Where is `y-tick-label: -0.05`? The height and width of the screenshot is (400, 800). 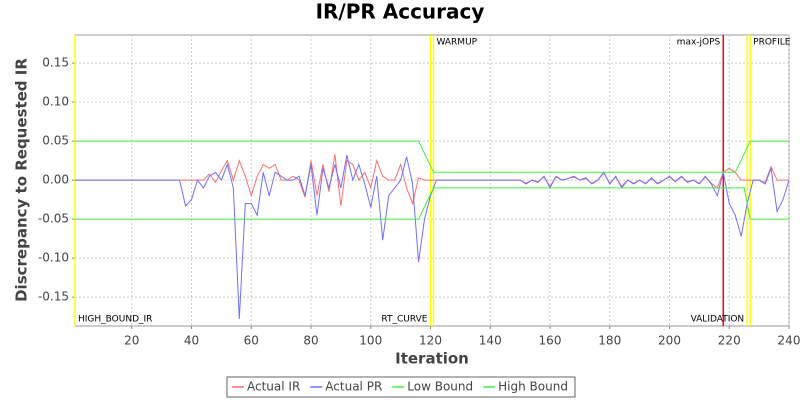 y-tick-label: -0.05 is located at coordinates (53, 219).